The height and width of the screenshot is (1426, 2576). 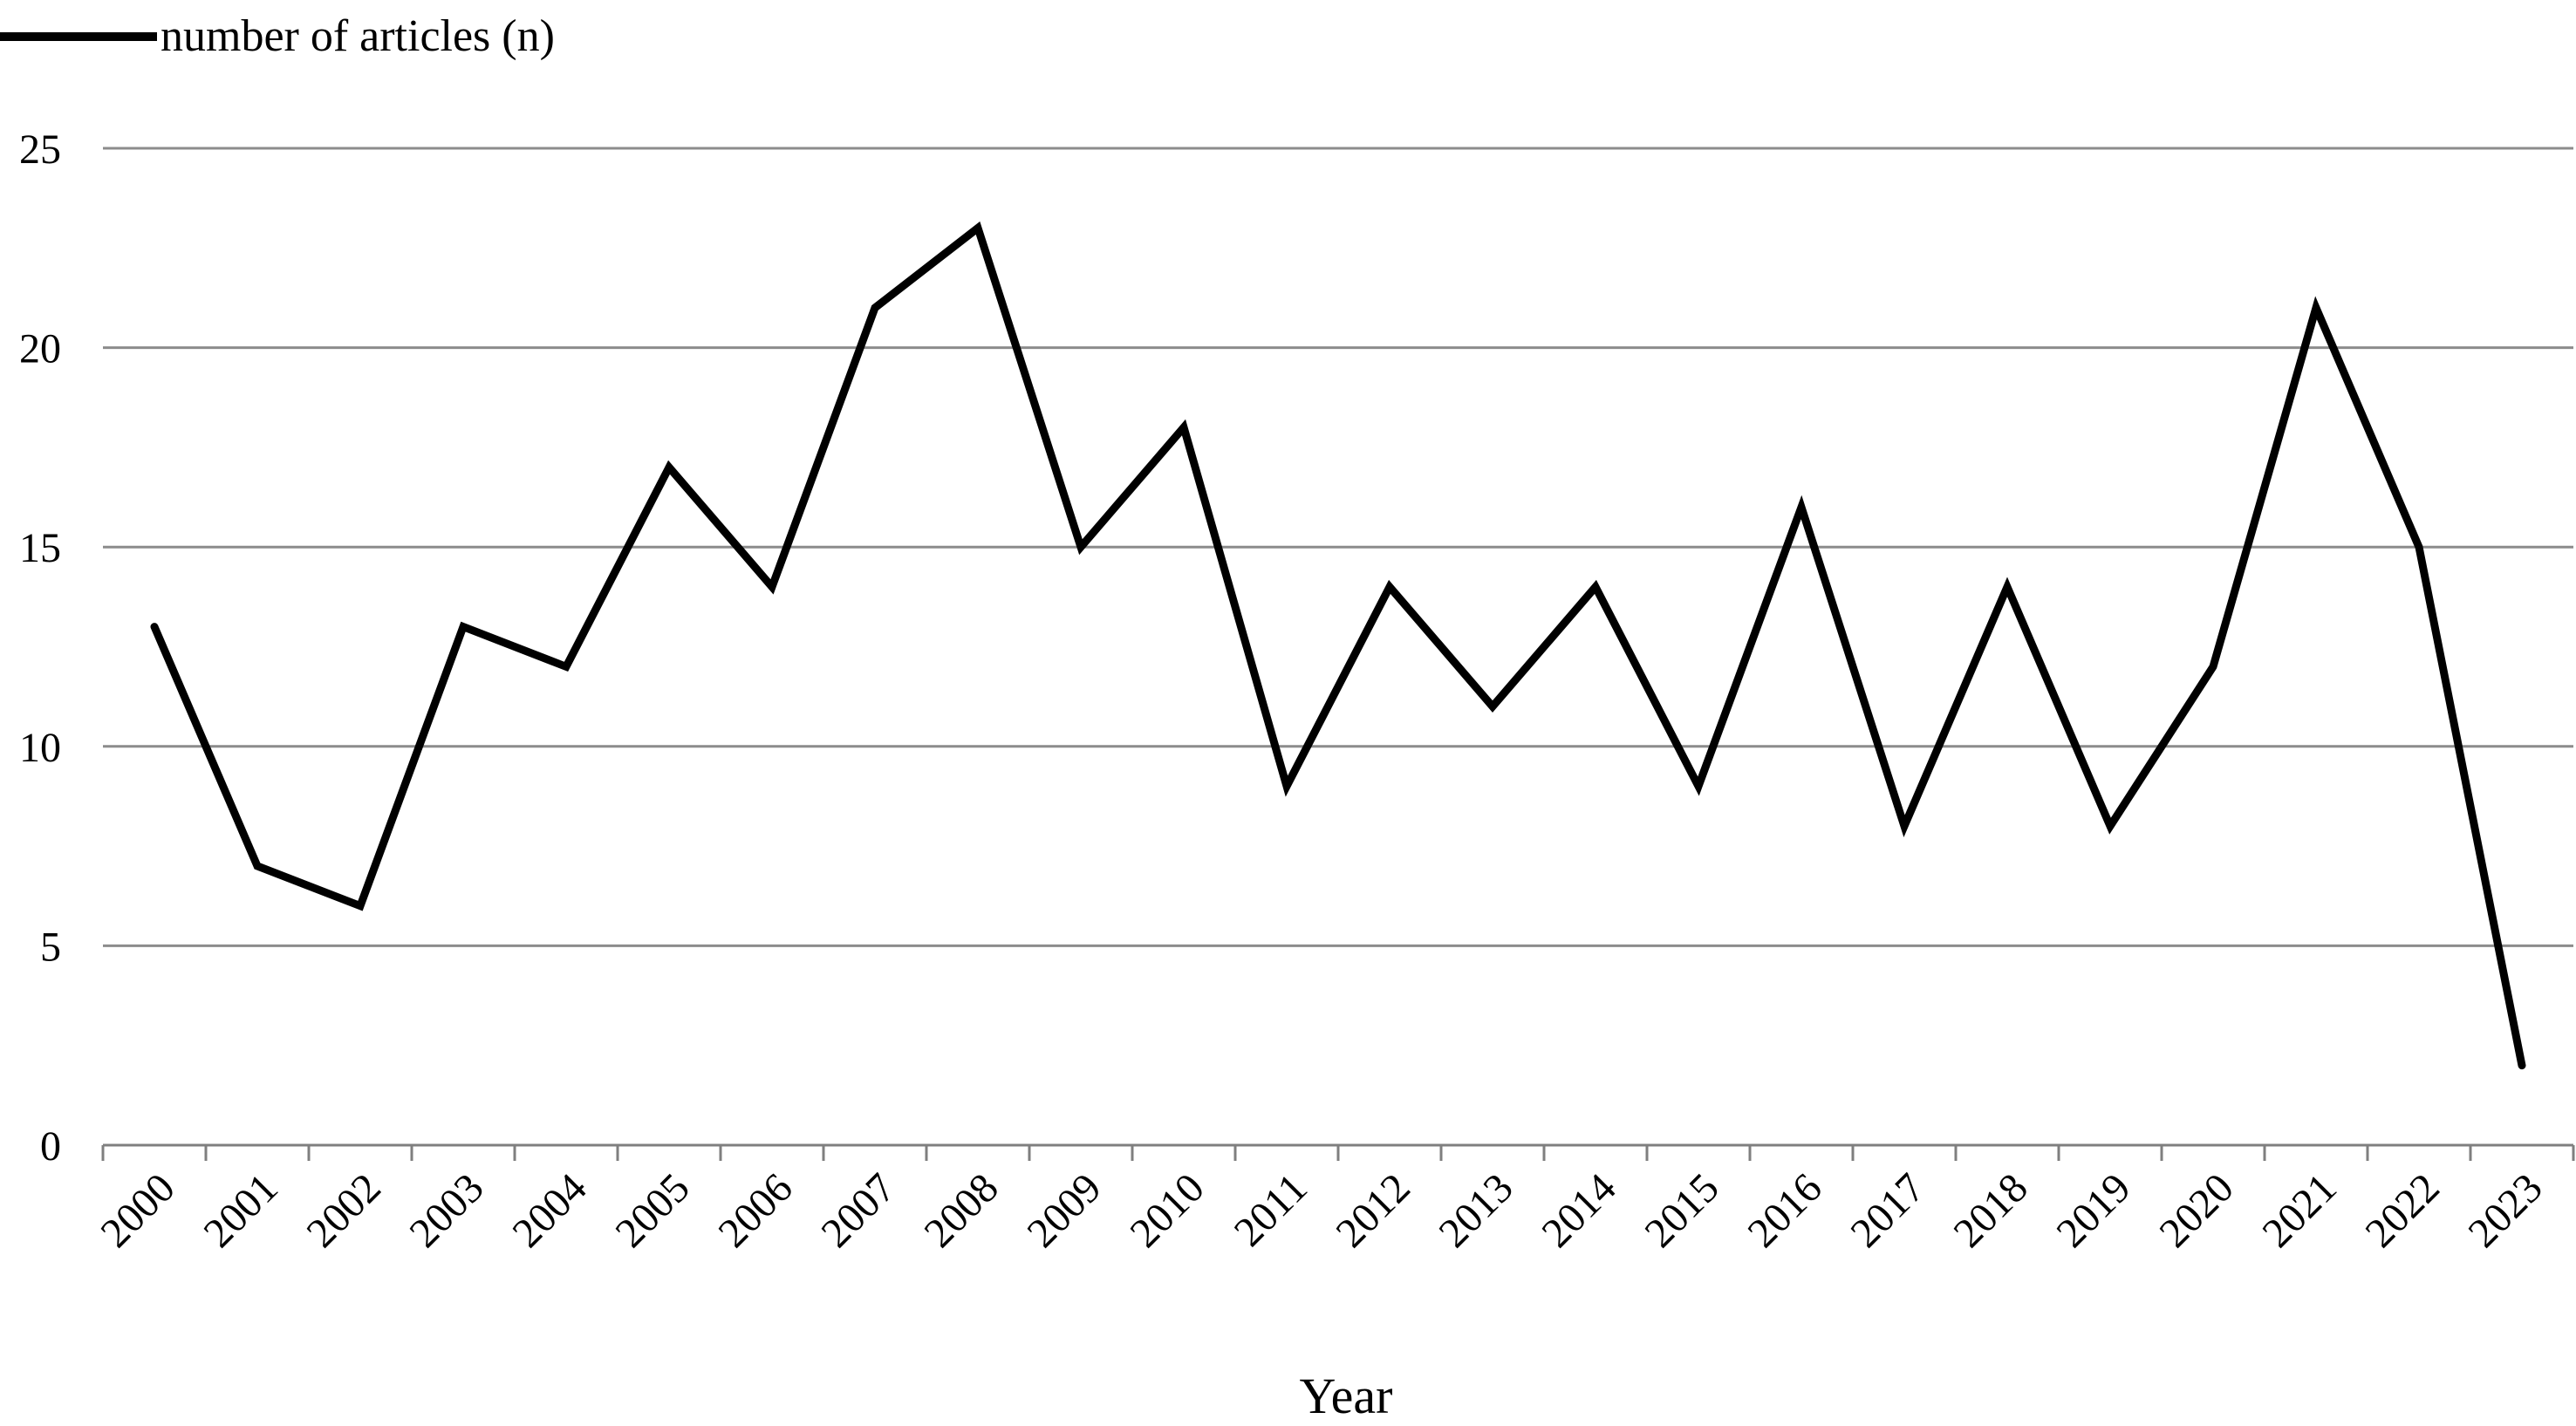 What do you see at coordinates (40, 648) in the screenshot?
I see `y-axis: 0 5 10 15 20 25` at bounding box center [40, 648].